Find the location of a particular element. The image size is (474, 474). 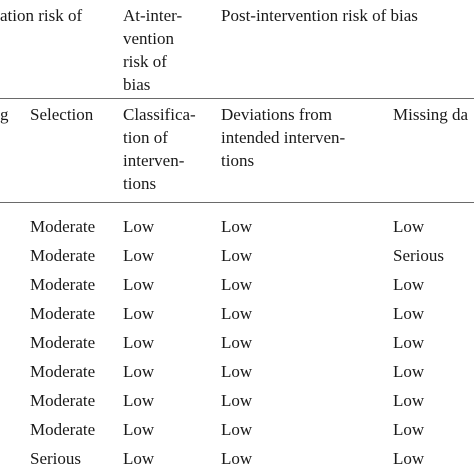

pre-intervention-group-header: ation risk of is located at coordinates (41, 15).